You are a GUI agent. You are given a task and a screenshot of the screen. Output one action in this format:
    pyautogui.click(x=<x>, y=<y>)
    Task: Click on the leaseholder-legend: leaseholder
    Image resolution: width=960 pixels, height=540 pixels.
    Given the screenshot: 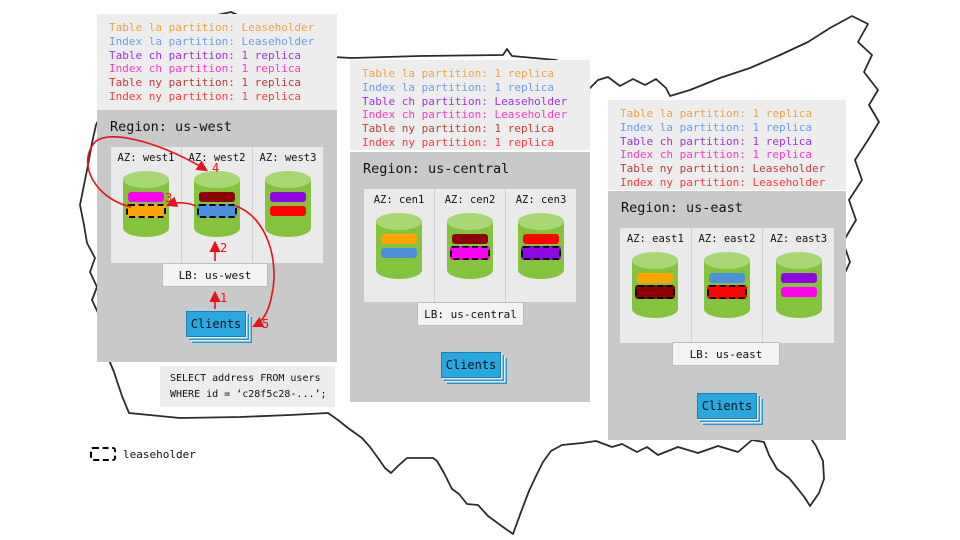 What is the action you would take?
    pyautogui.click(x=143, y=454)
    